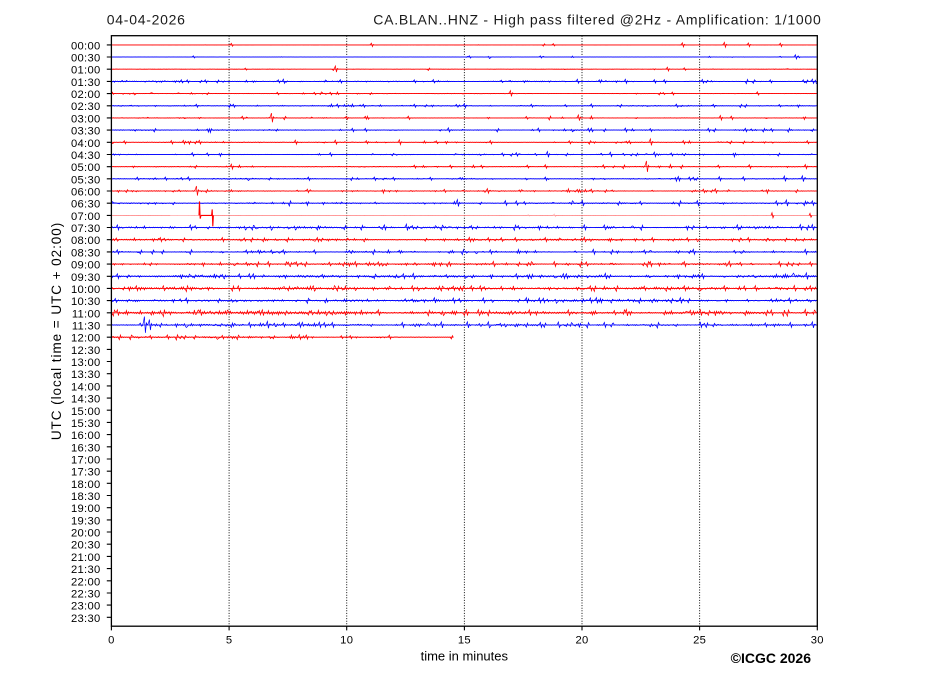  What do you see at coordinates (86, 412) in the screenshot?
I see `svg-text: 15:00` at bounding box center [86, 412].